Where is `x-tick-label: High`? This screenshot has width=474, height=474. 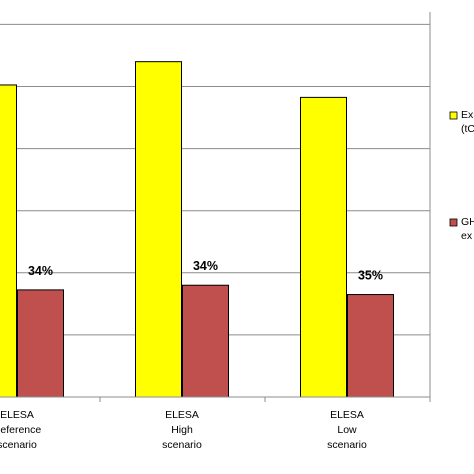
x-tick-label: High is located at coordinates (182, 430).